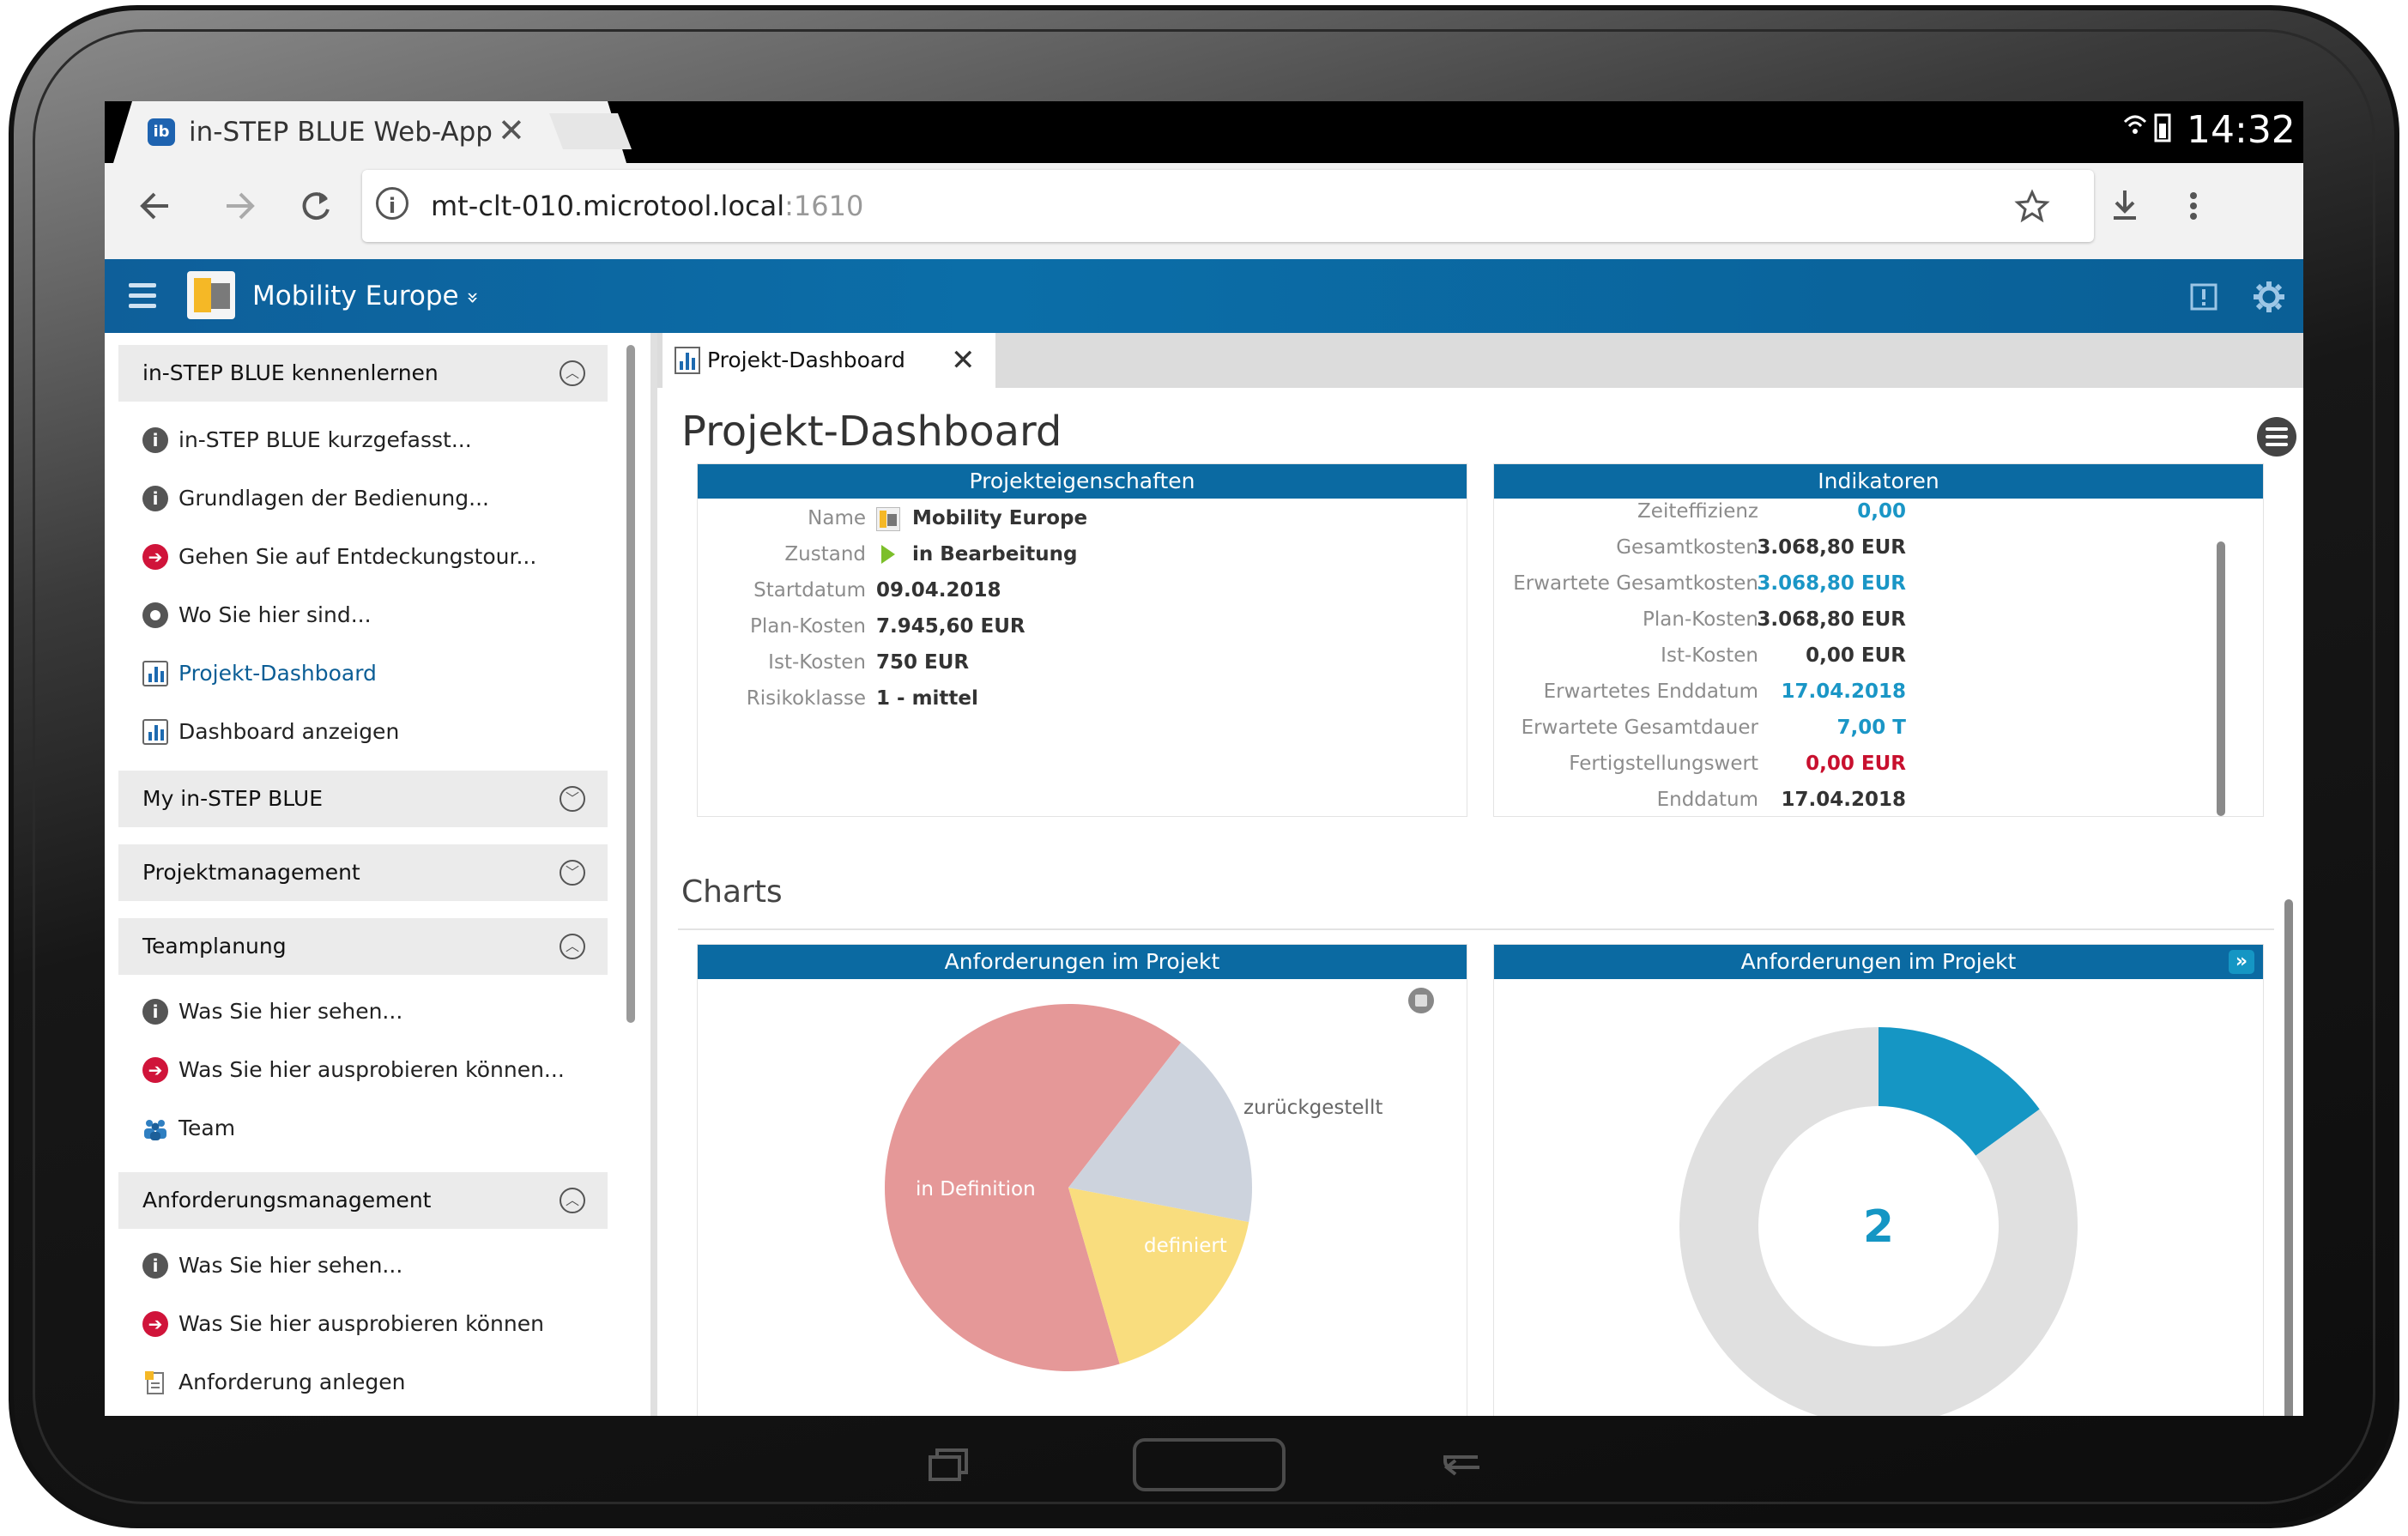 The width and height of the screenshot is (2408, 1536). What do you see at coordinates (473, 298) in the screenshot?
I see `chevron-down-icon: »` at bounding box center [473, 298].